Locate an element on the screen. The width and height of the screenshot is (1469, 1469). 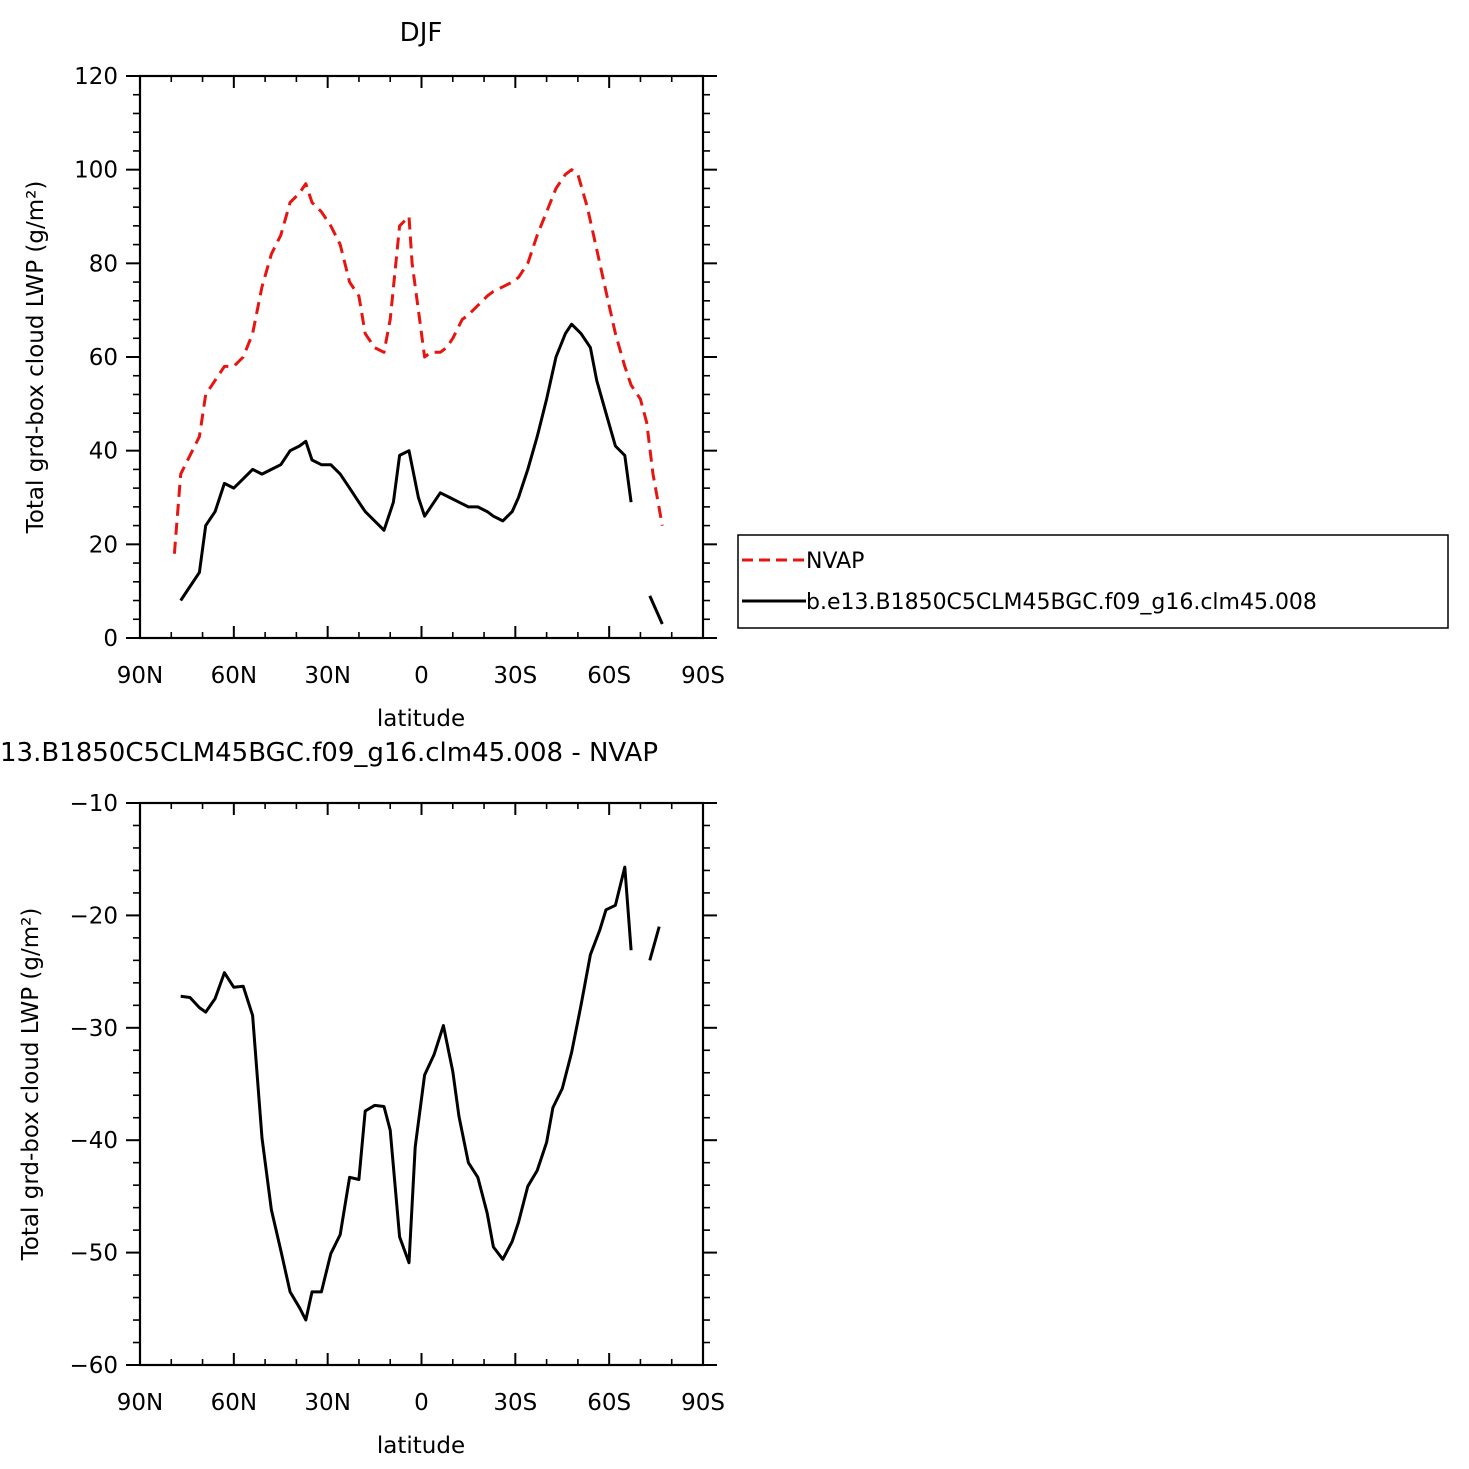
legend-label-nvap: NVAP is located at coordinates (835, 561).